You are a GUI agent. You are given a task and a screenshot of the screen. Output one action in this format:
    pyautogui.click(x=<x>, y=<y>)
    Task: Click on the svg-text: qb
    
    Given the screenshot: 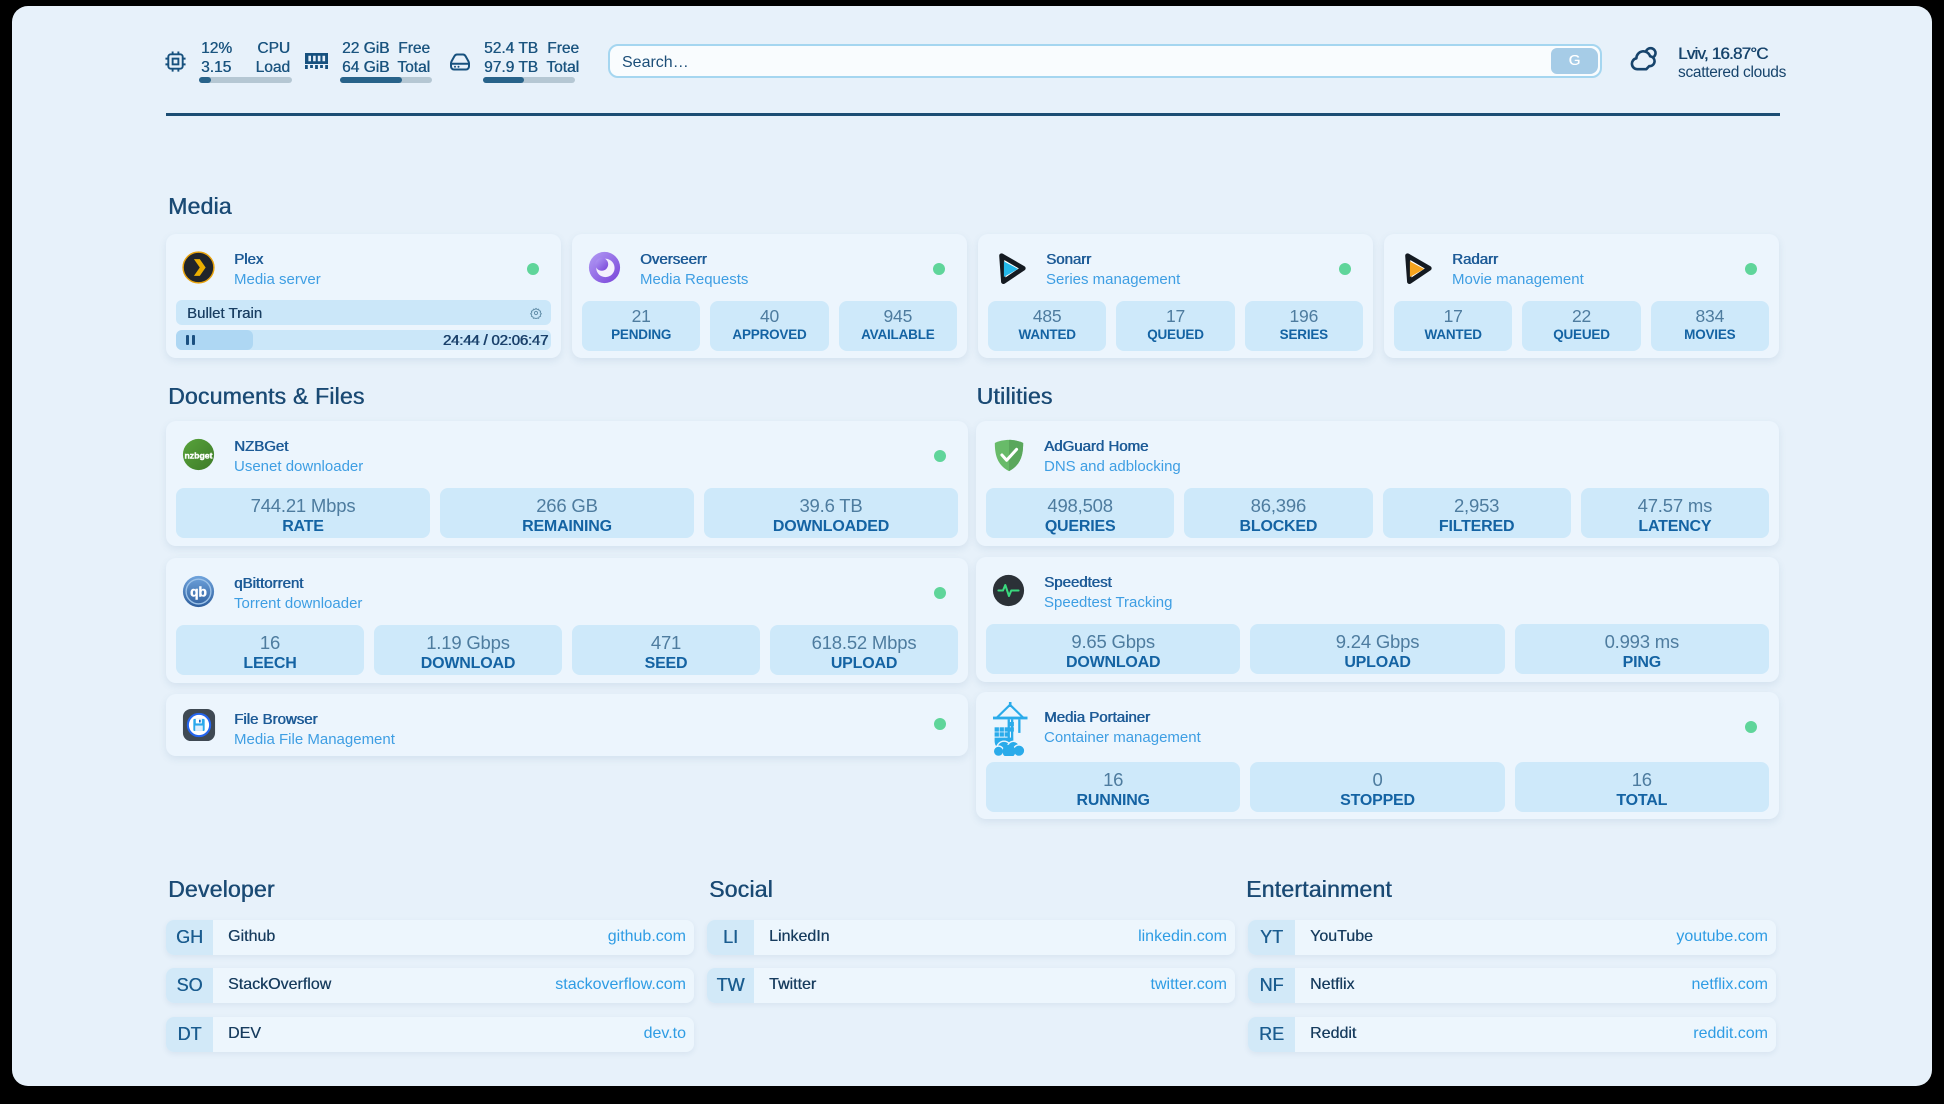 What is the action you would take?
    pyautogui.click(x=198, y=592)
    